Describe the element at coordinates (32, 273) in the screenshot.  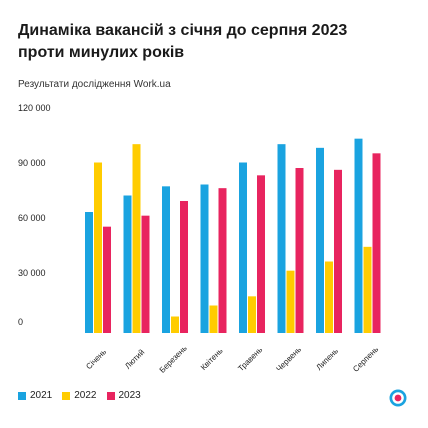
I see `y-tick-label: 30 000` at that location.